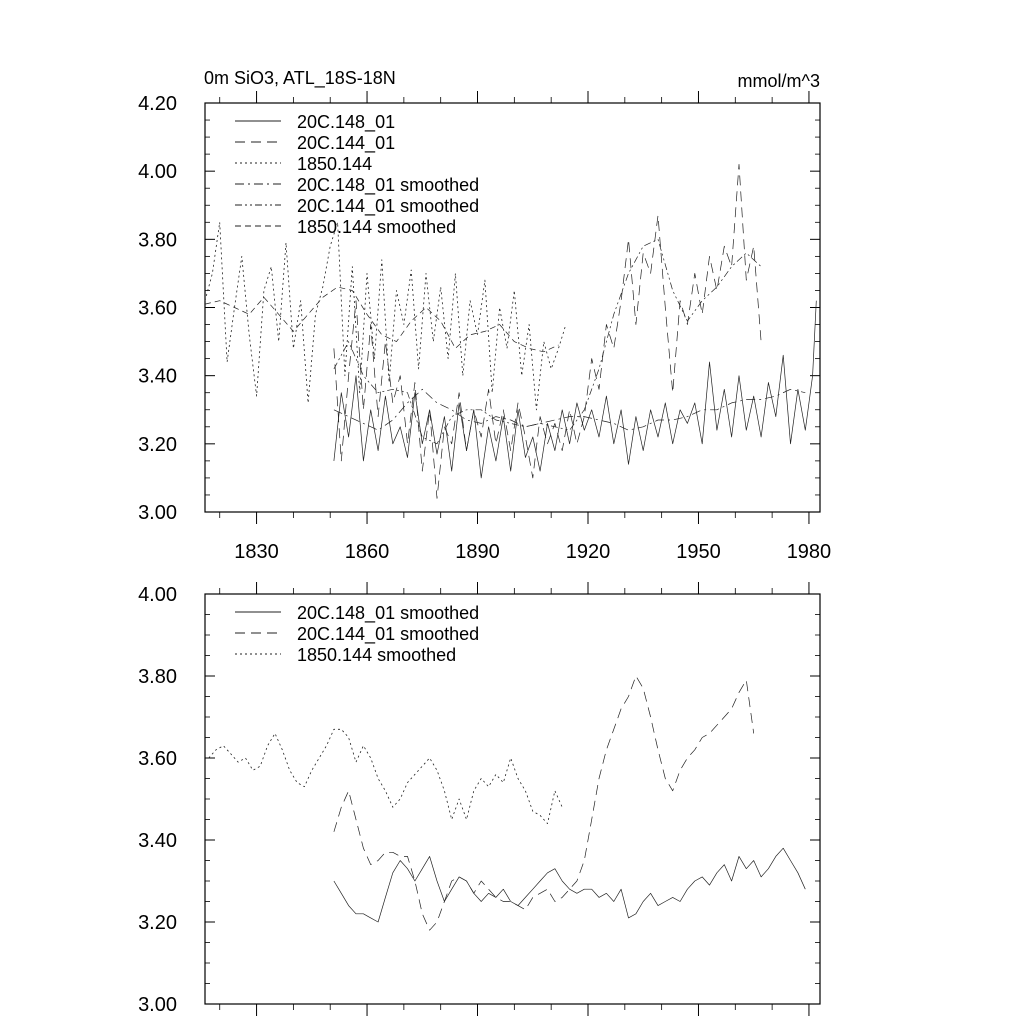  What do you see at coordinates (367, 552) in the screenshot?
I see `x-tick-label: 1860` at bounding box center [367, 552].